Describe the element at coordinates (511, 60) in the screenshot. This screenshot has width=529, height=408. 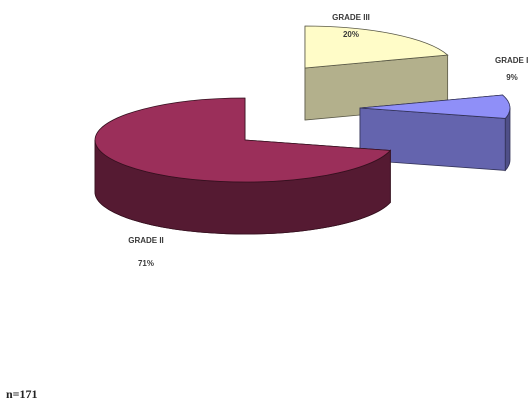
I see `slice-label-grade-i: GRADE I` at that location.